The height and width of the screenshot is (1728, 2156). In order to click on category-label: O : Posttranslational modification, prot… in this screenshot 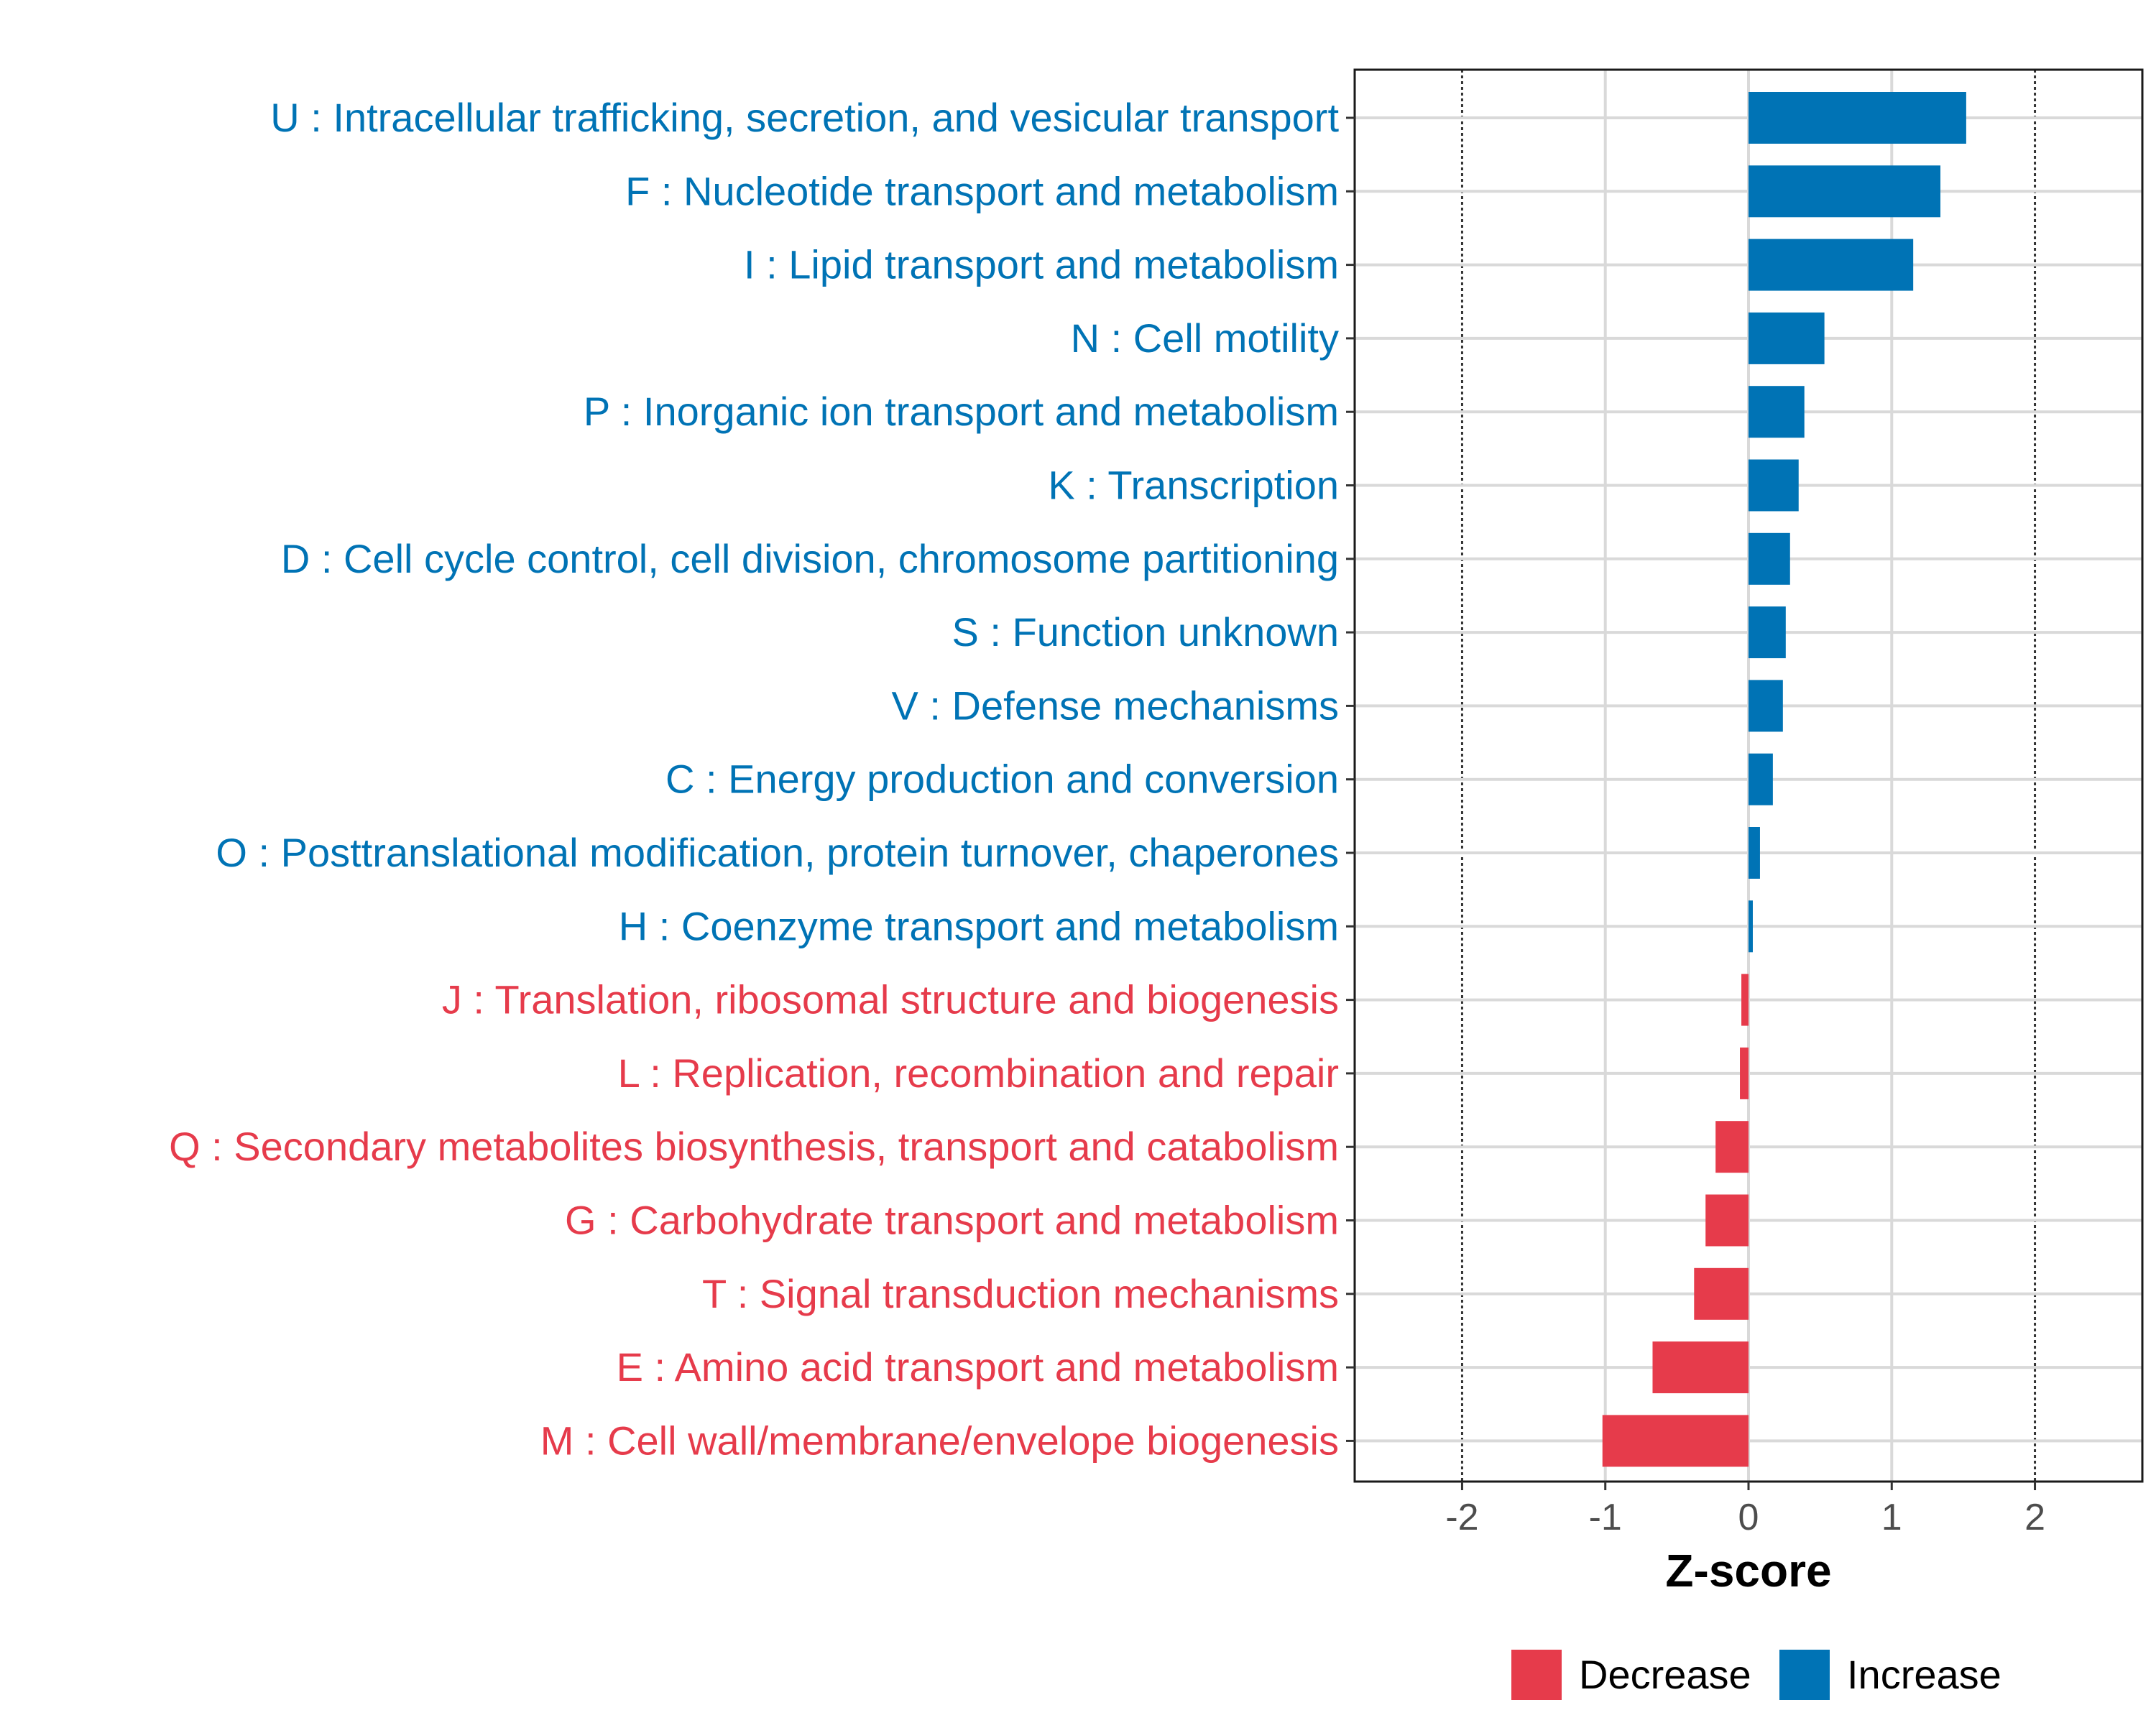, I will do `click(778, 852)`.